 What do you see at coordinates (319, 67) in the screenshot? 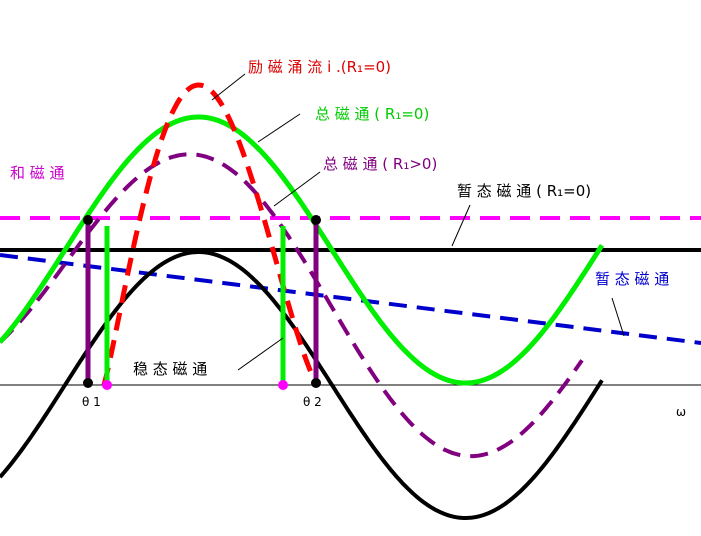
I see `inrush-label: 励 磁 涌 流 i .(R₁=0)` at bounding box center [319, 67].